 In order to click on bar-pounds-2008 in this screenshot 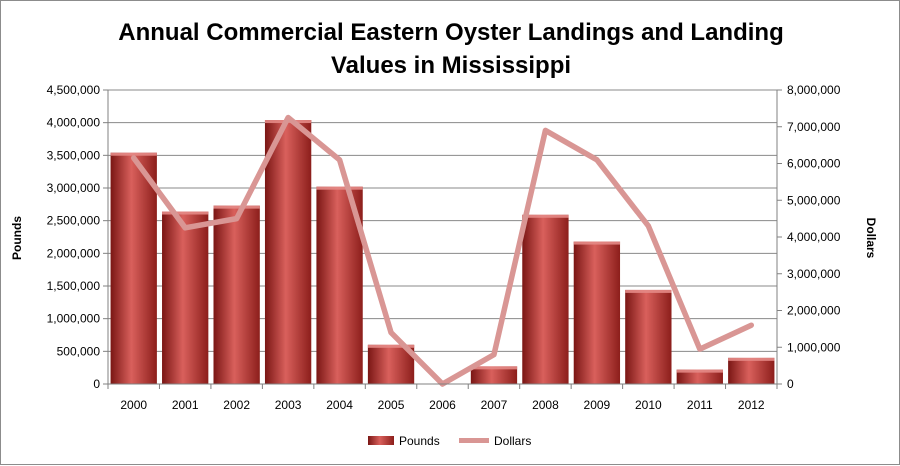, I will do `click(545, 299)`.